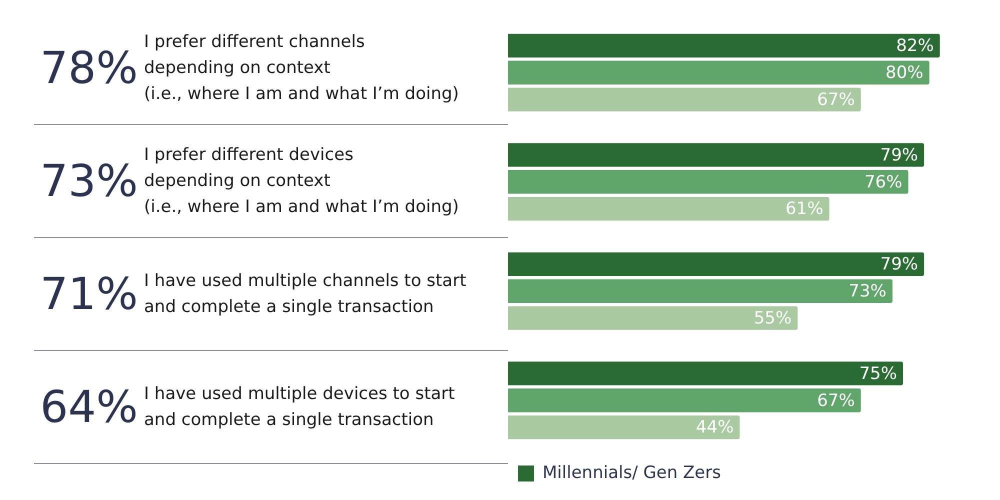 The image size is (1000, 500). Describe the element at coordinates (305, 294) in the screenshot. I see `y-tick-label: I have used multiple channels to start and complete a single transaction` at that location.